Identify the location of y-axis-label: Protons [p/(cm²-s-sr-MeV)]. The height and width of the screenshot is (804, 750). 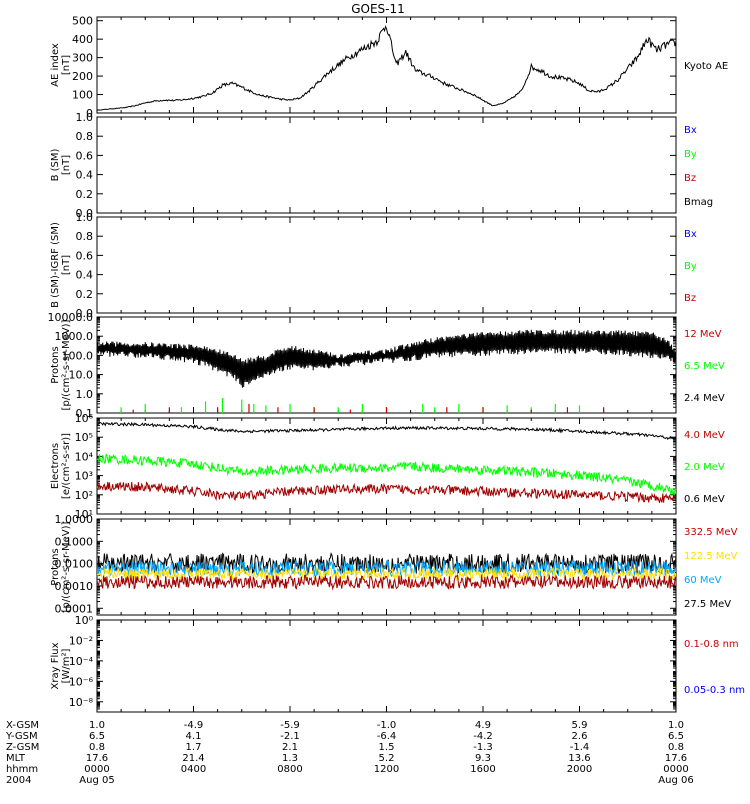
(61, 364).